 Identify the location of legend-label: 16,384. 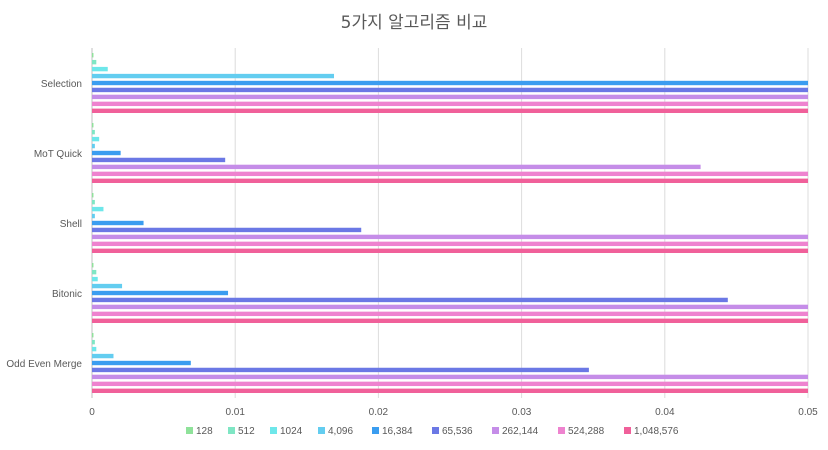
(397, 431).